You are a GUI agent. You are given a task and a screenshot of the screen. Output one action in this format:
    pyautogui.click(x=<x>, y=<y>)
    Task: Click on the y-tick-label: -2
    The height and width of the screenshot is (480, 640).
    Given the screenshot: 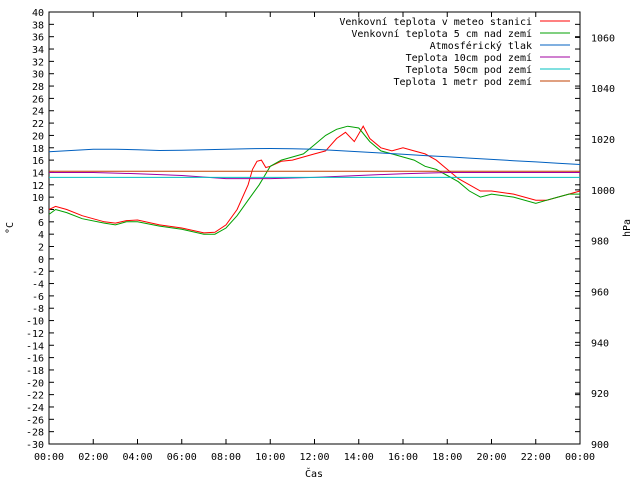 What is the action you would take?
    pyautogui.click(x=38, y=272)
    